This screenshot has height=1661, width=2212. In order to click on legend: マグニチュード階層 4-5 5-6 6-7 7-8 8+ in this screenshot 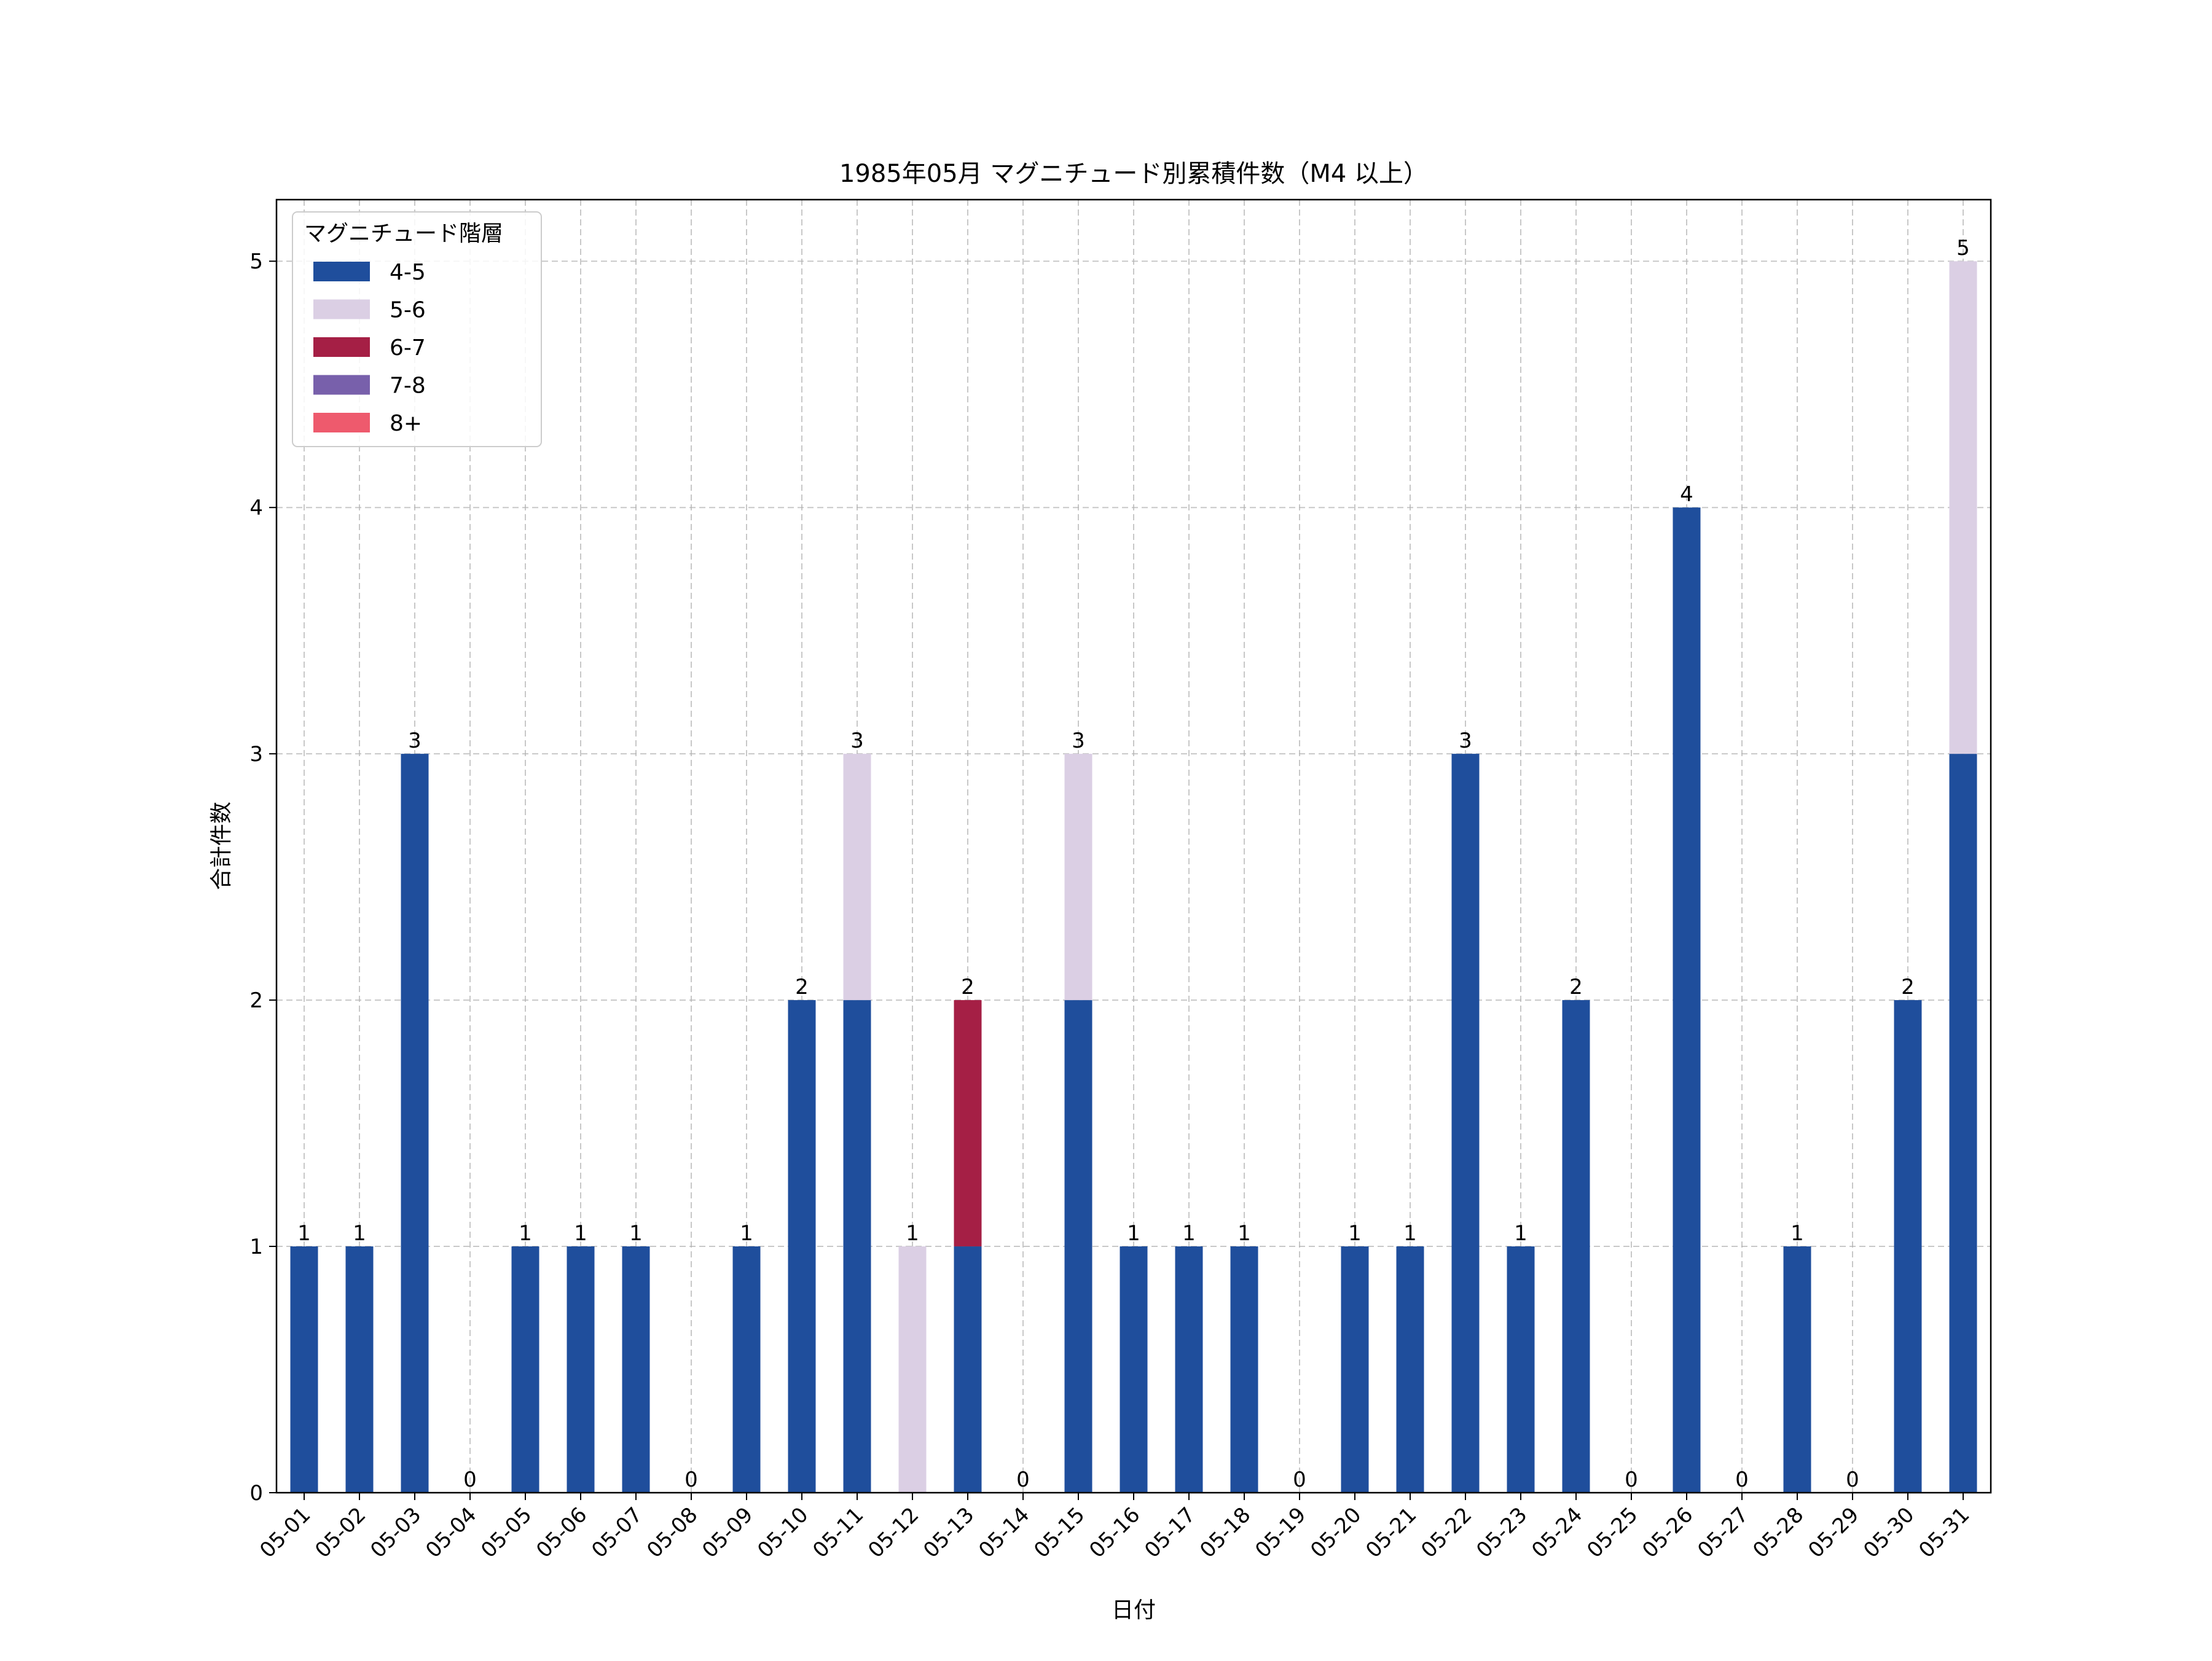, I will do `click(417, 329)`.